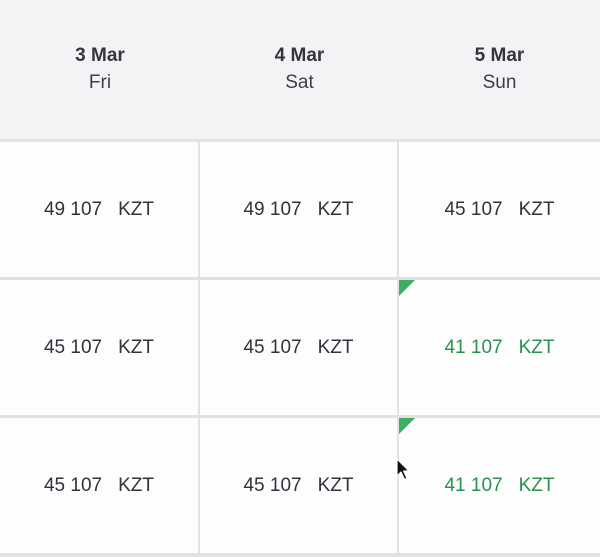  Describe the element at coordinates (299, 56) in the screenshot. I see `header-date: 4 Mar` at that location.